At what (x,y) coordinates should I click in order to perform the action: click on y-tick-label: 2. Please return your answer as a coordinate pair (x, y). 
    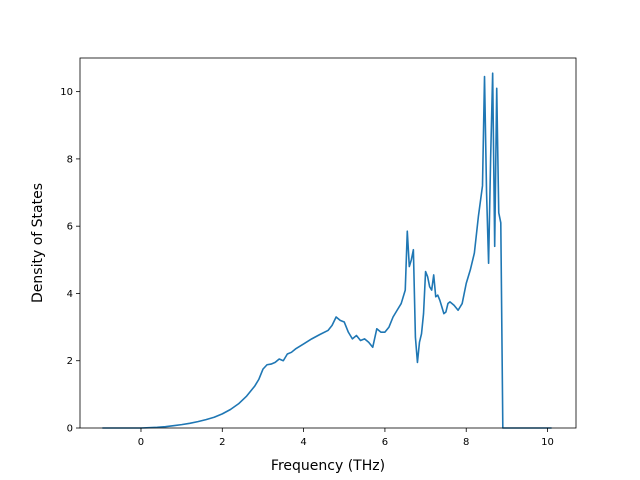
    Looking at the image, I should click on (70, 361).